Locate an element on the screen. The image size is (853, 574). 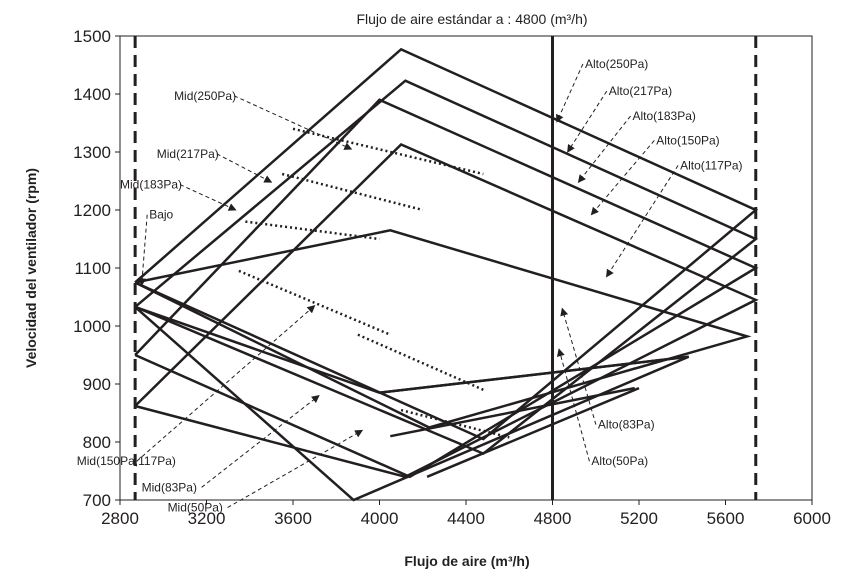
chart-title: Flujo de aire estándar a : 4800 (m³/h) is located at coordinates (471, 19).